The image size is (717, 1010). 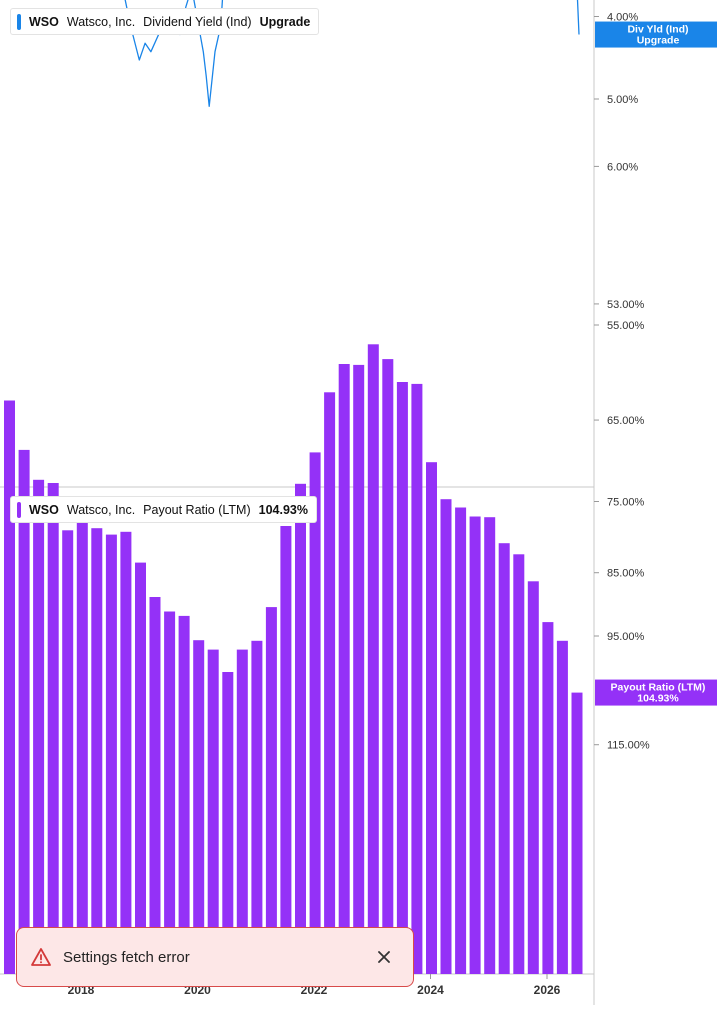 I want to click on legend-metric: Dividend Yield (Ind), so click(x=197, y=21).